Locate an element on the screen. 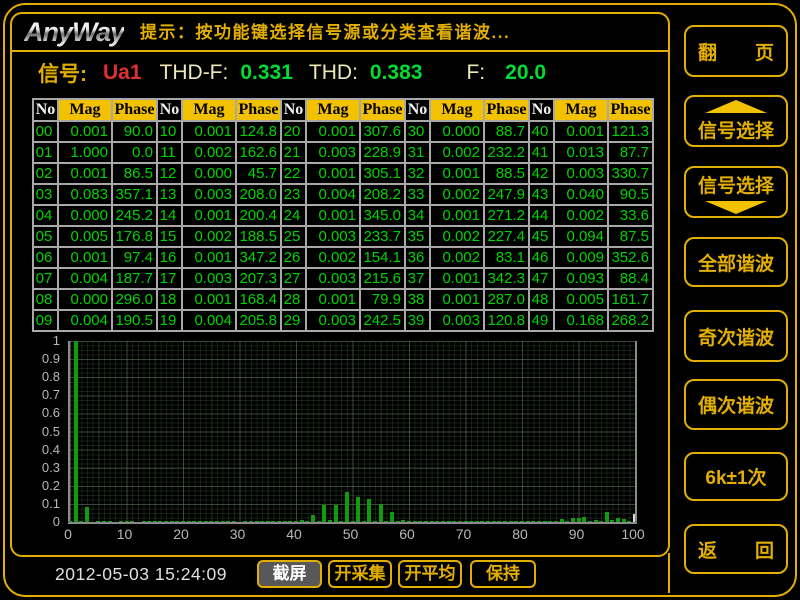 The image size is (800, 600). no-cell: 41 is located at coordinates (541, 152).